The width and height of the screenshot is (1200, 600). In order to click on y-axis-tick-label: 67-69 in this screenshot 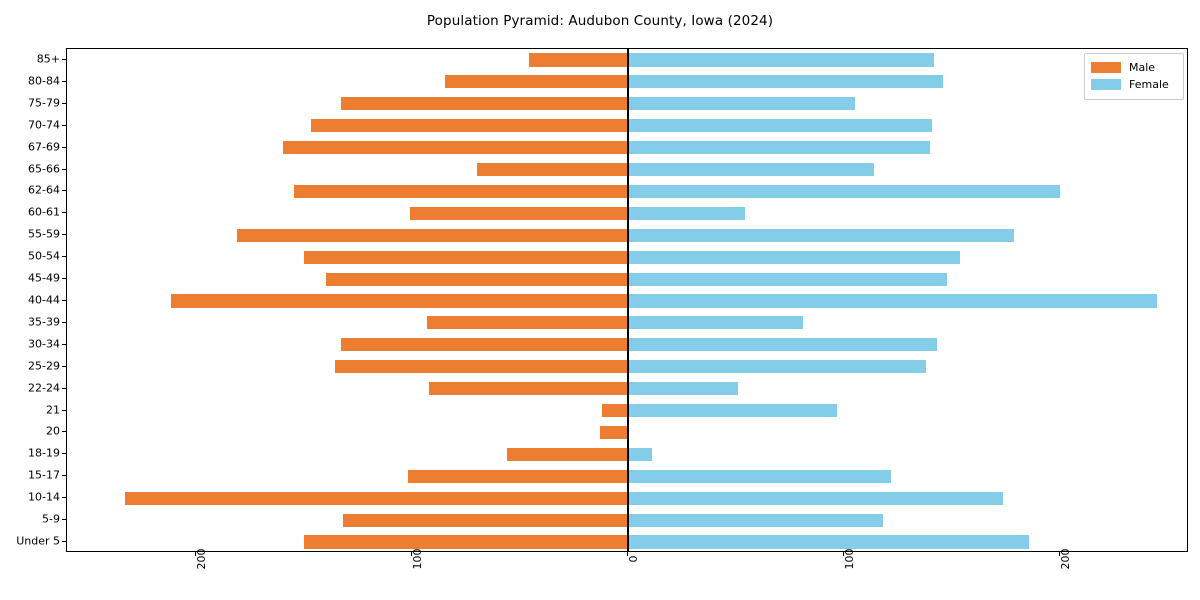, I will do `click(44, 147)`.